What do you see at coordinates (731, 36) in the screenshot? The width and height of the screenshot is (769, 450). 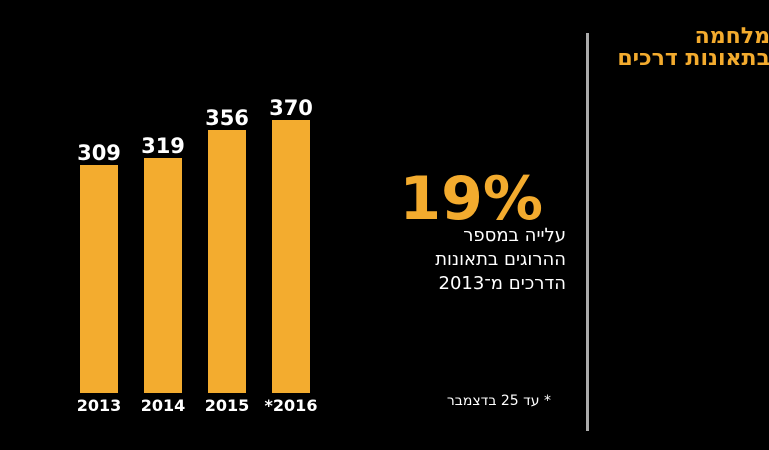 I see `page-title-line1: מלחמה` at bounding box center [731, 36].